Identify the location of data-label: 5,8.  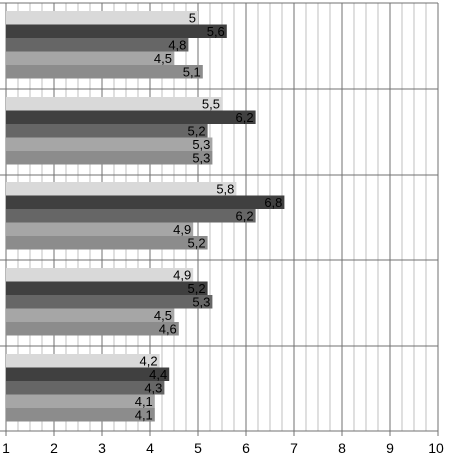
(225, 189).